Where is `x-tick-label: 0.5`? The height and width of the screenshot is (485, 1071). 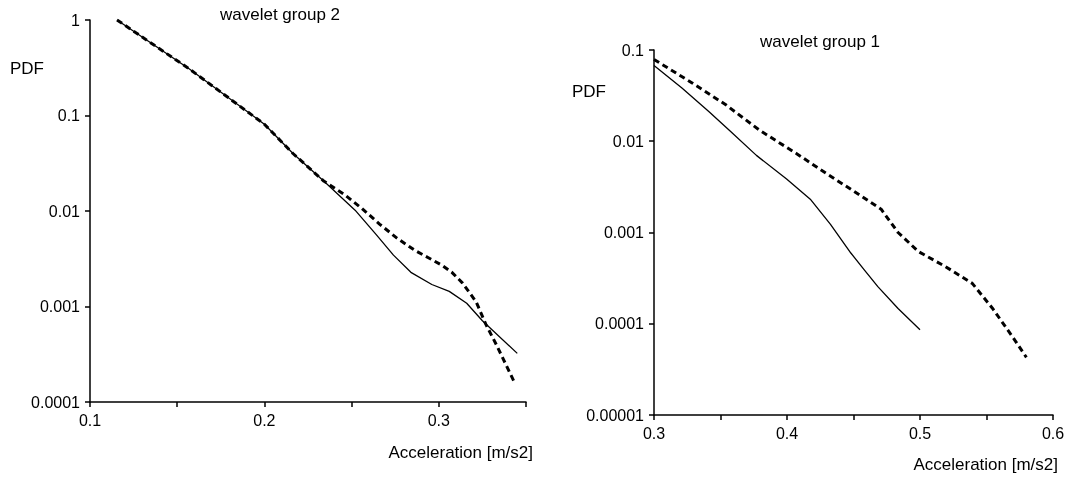 x-tick-label: 0.5 is located at coordinates (920, 433).